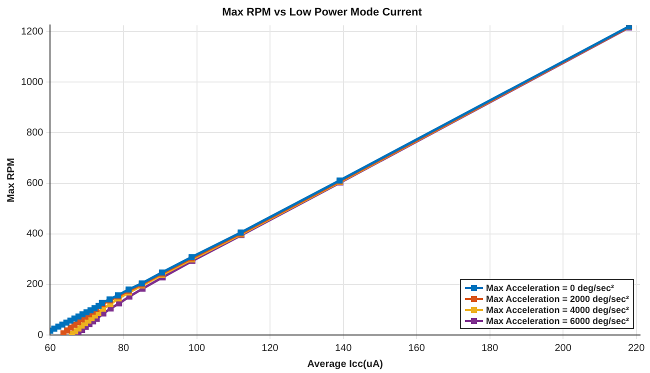 This screenshot has height=373, width=650. What do you see at coordinates (11, 180) in the screenshot?
I see `y-axis-title: Max RPM` at bounding box center [11, 180].